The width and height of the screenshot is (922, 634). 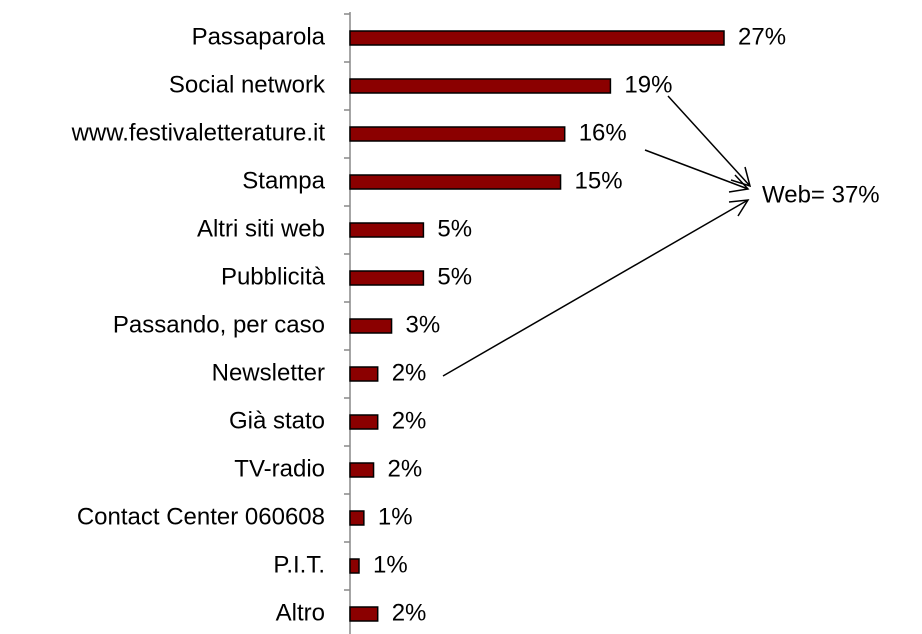 I want to click on y-tick-label: Pubblicità, so click(x=273, y=276).